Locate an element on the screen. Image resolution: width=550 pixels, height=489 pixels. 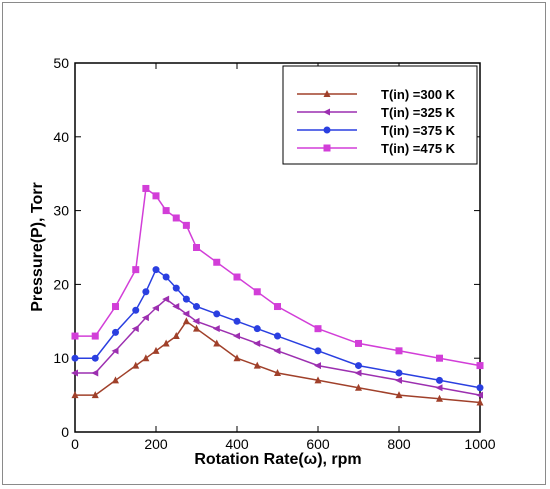
x-tick-label: 400 is located at coordinates (237, 444).